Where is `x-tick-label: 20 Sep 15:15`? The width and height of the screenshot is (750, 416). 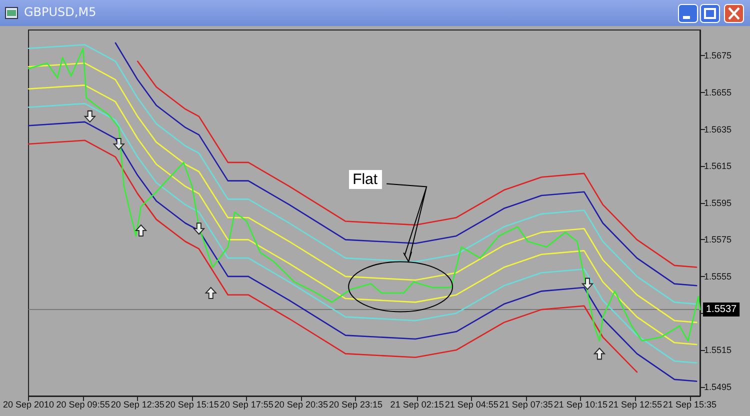 x-tick-label: 20 Sep 15:15 is located at coordinates (192, 405).